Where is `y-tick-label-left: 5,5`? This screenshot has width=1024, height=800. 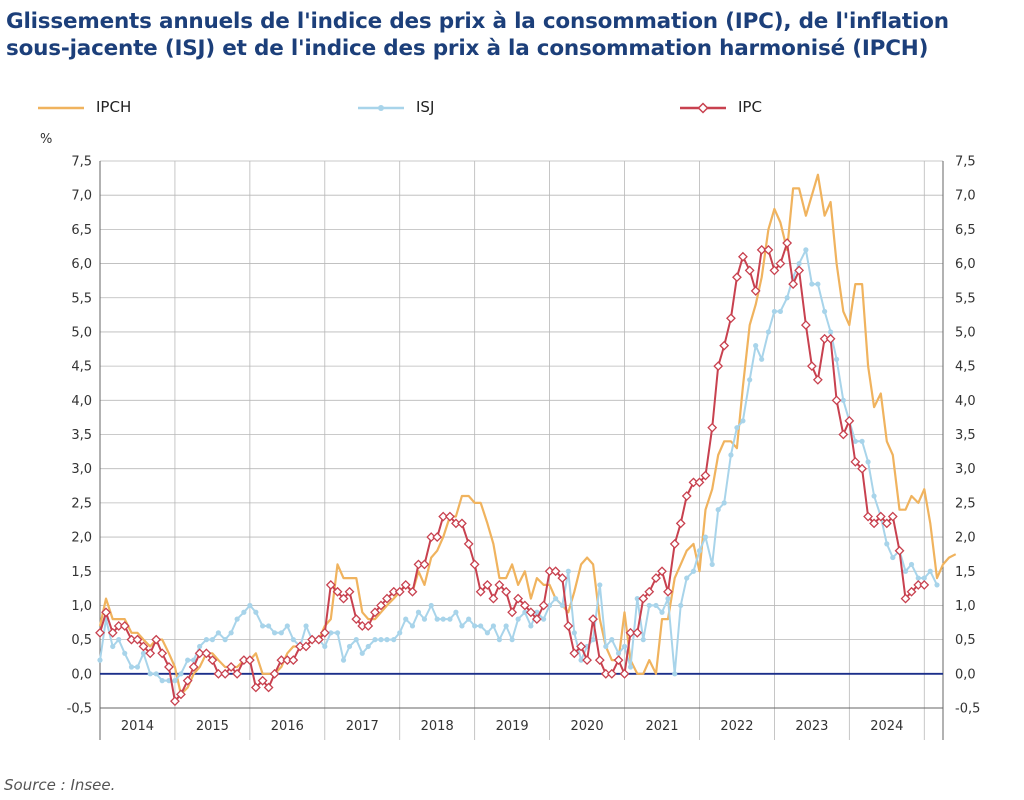 y-tick-label-left: 5,5 is located at coordinates (81, 298).